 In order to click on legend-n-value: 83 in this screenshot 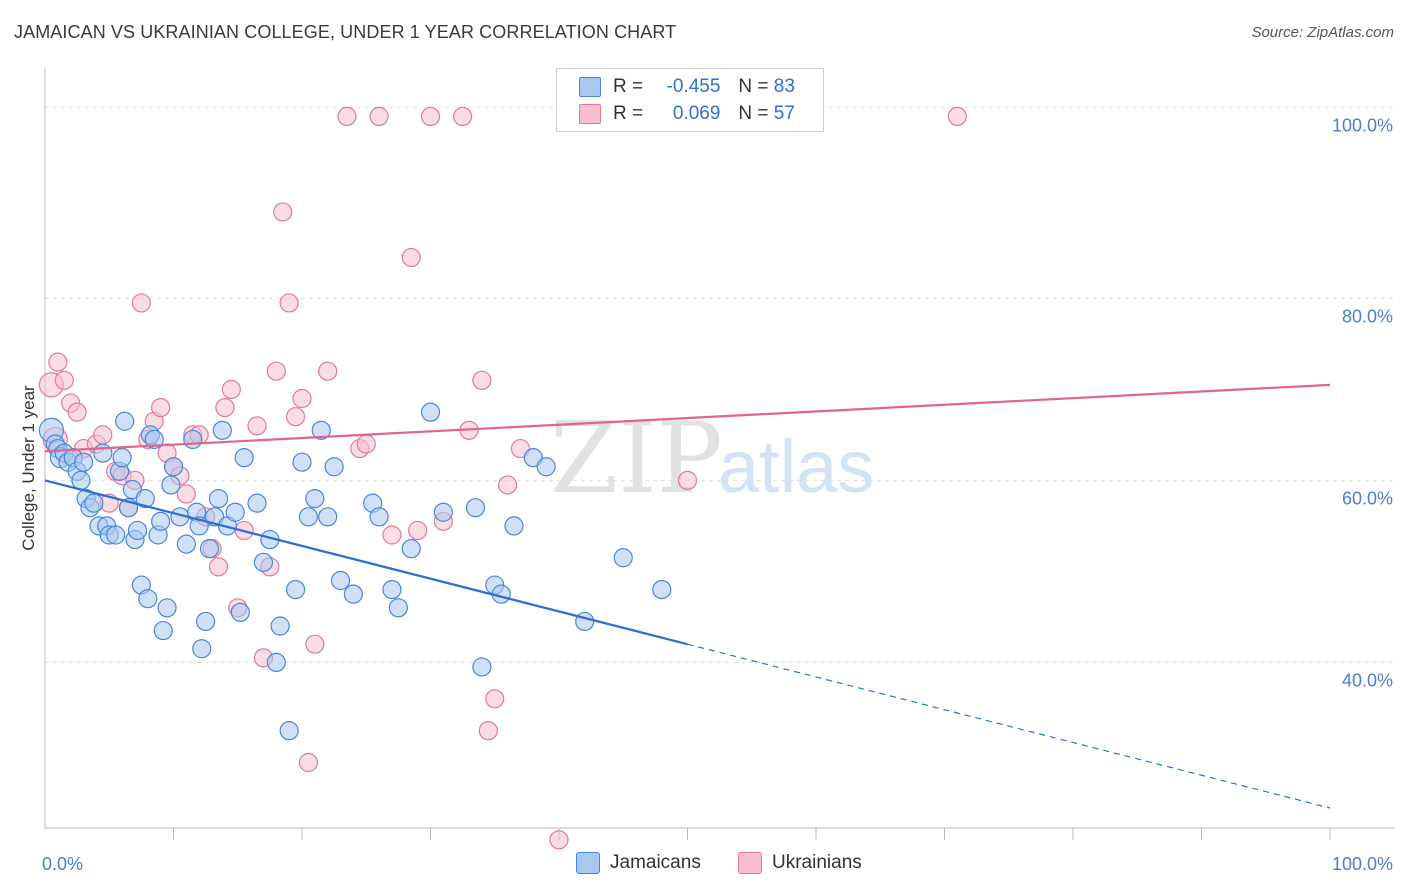, I will do `click(784, 86)`.